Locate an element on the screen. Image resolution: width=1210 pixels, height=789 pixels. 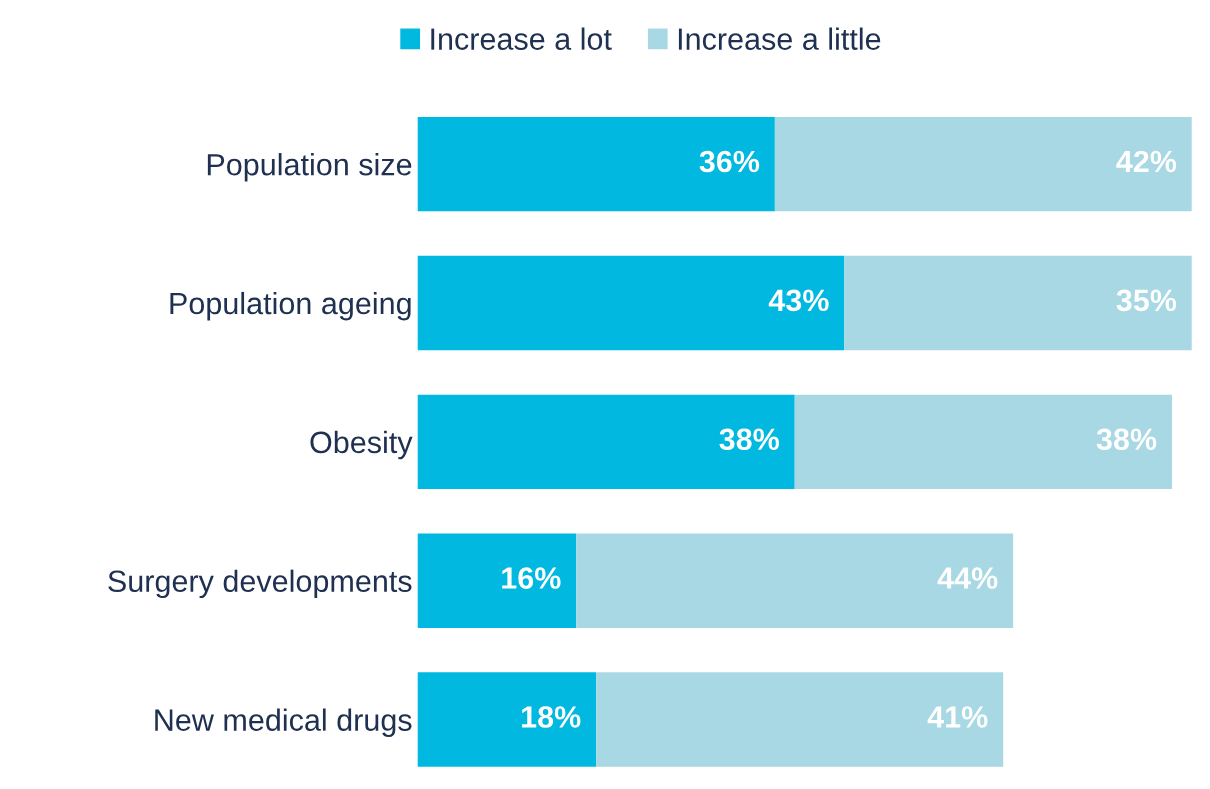
data-label: 36% is located at coordinates (729, 161).